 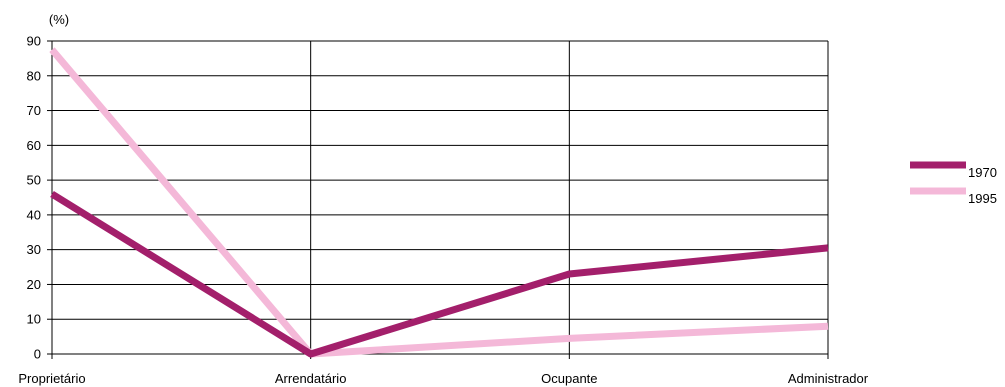 I want to click on x-tick-label: Proprietário, so click(x=51, y=378).